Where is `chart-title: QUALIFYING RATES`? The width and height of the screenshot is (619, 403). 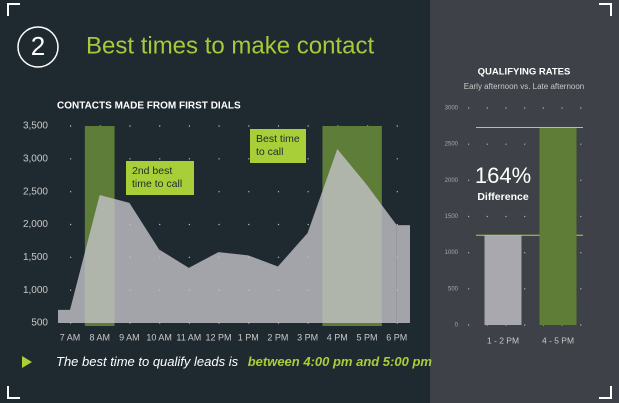
chart-title: QUALIFYING RATES is located at coordinates (524, 72).